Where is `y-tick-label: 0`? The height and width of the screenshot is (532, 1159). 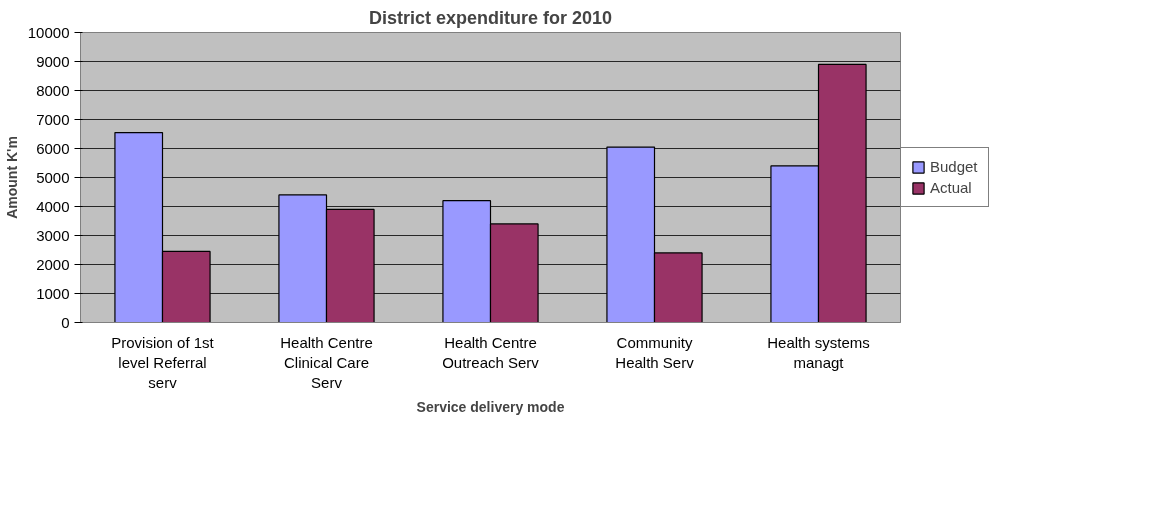 y-tick-label: 0 is located at coordinates (65, 322).